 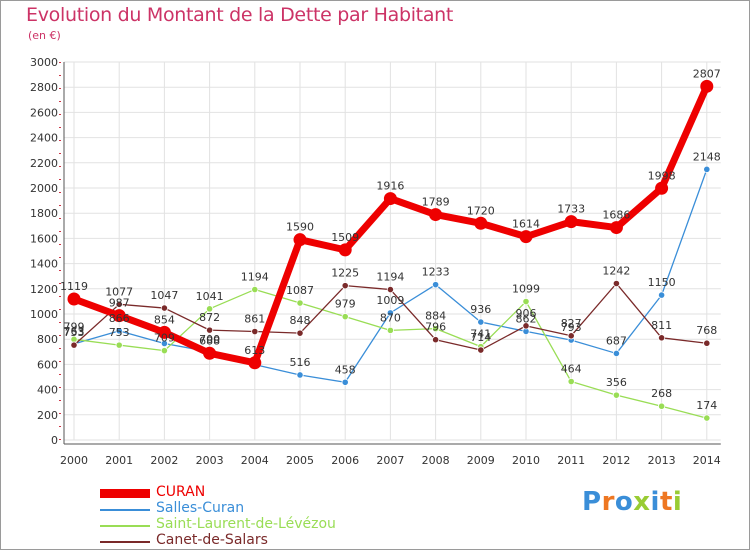 I want to click on legend-label: Saint-Laurent-de-Lévézou, so click(x=246, y=524).